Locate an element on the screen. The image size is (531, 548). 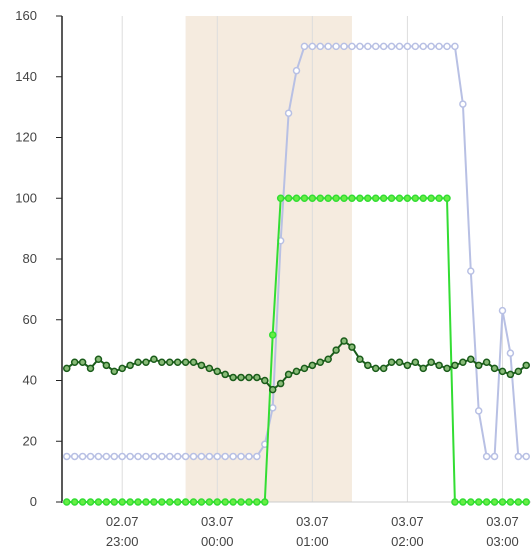
y-tick-label: 20 is located at coordinates (30, 440).